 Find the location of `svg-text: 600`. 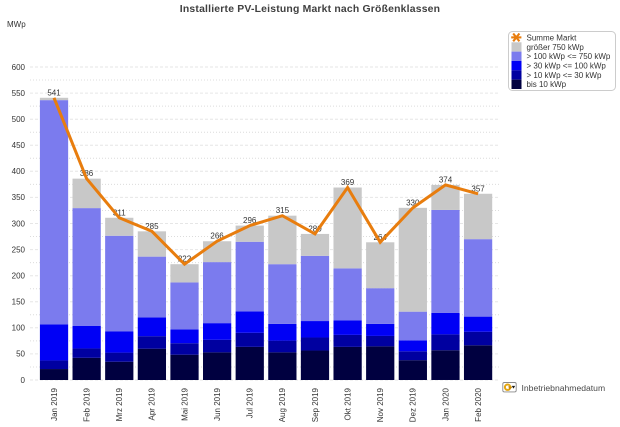

svg-text: 600 is located at coordinates (19, 67).